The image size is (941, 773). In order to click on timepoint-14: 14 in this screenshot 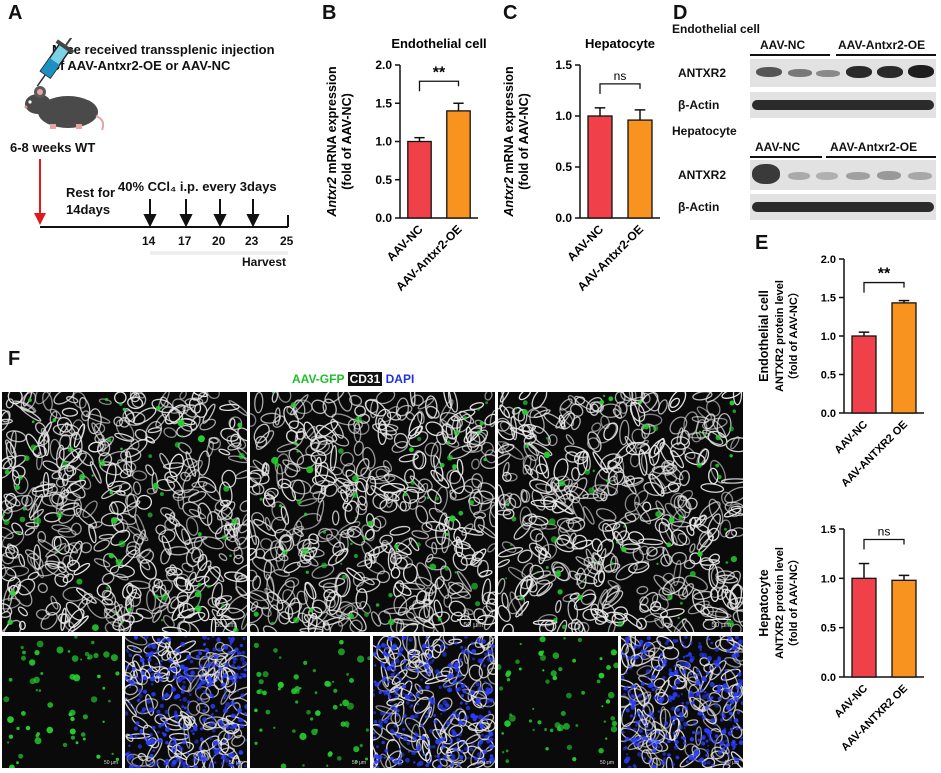, I will do `click(149, 241)`.